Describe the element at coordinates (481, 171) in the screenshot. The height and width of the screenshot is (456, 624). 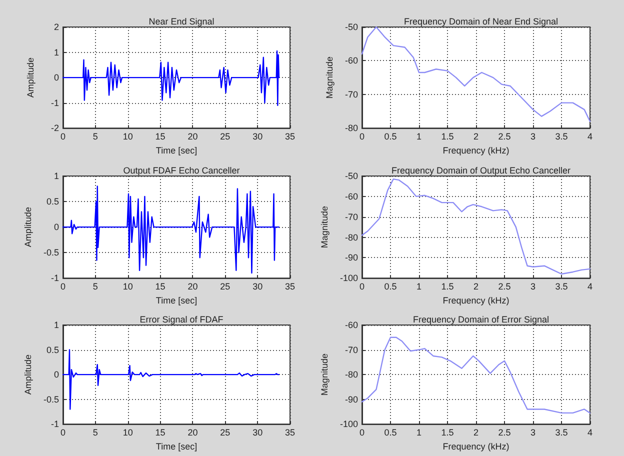
I see `chart-title: Frequency Domain of Output Echo Canceller` at that location.